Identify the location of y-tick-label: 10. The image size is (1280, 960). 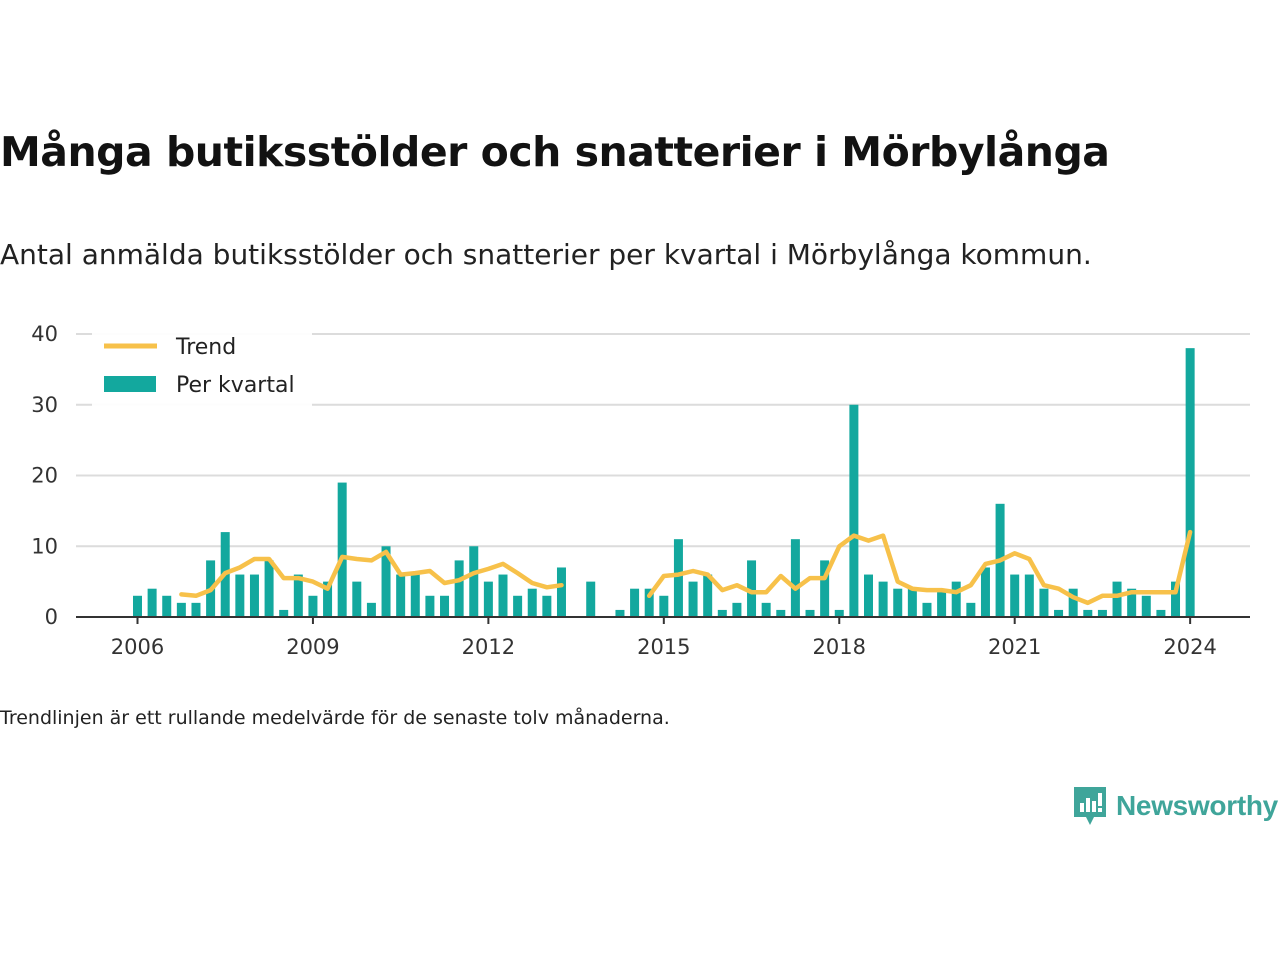
(44, 546).